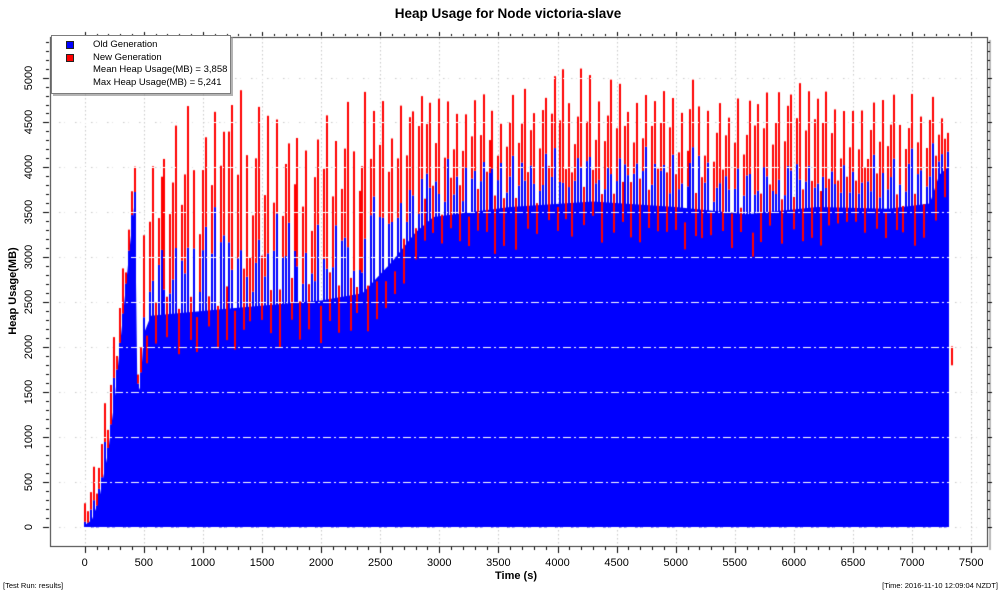  Describe the element at coordinates (321, 563) in the screenshot. I see `x-tick-label: 2000` at that location.